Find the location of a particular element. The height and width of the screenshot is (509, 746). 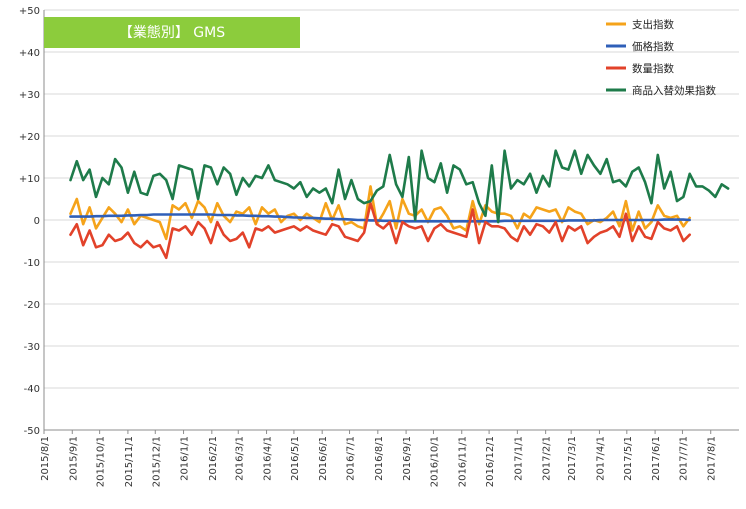

x-tick-label: 2016/3/1 is located at coordinates (239, 458).